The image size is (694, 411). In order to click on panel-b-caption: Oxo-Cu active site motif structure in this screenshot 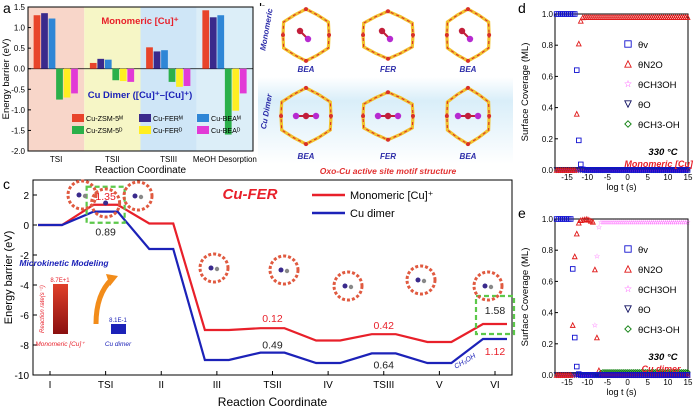, I will do `click(388, 171)`.